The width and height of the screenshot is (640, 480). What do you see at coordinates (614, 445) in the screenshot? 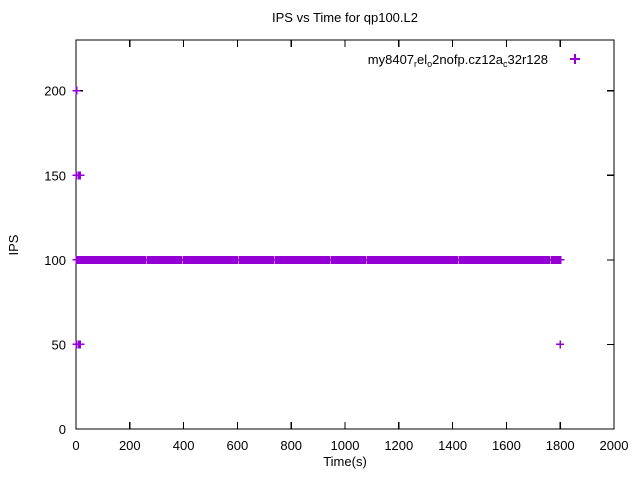
I see `x-tick-label: 2000` at bounding box center [614, 445].